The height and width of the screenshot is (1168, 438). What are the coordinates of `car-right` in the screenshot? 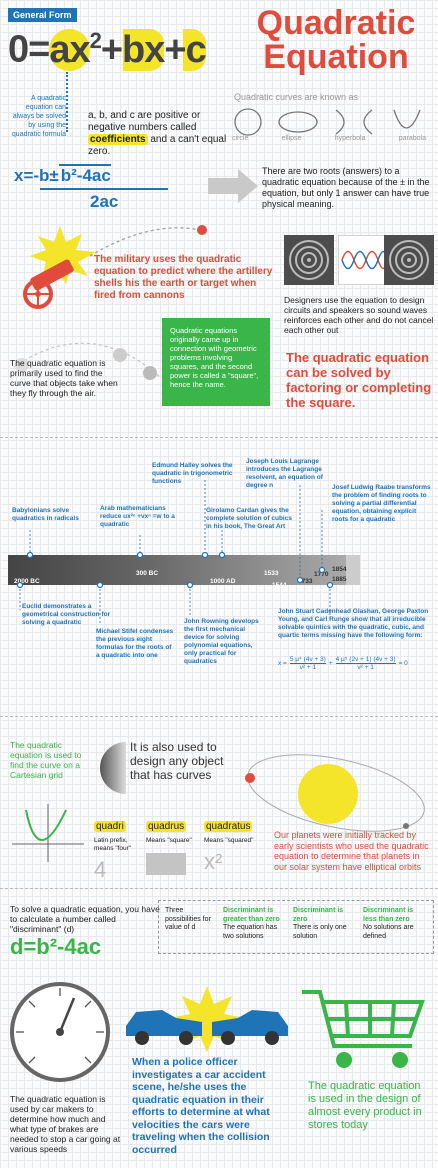 It's located at (250, 1027).